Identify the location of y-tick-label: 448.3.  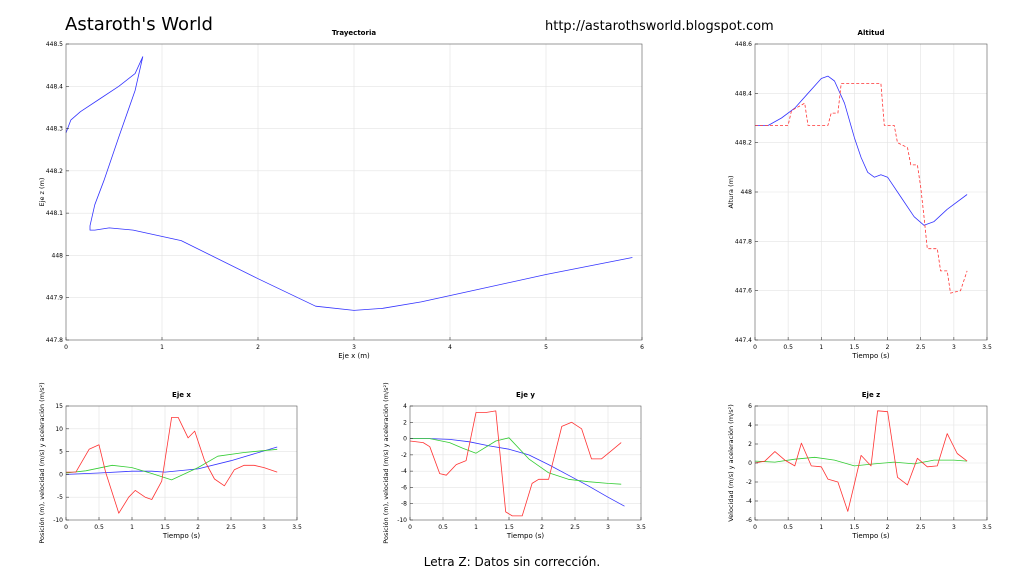
(54, 129).